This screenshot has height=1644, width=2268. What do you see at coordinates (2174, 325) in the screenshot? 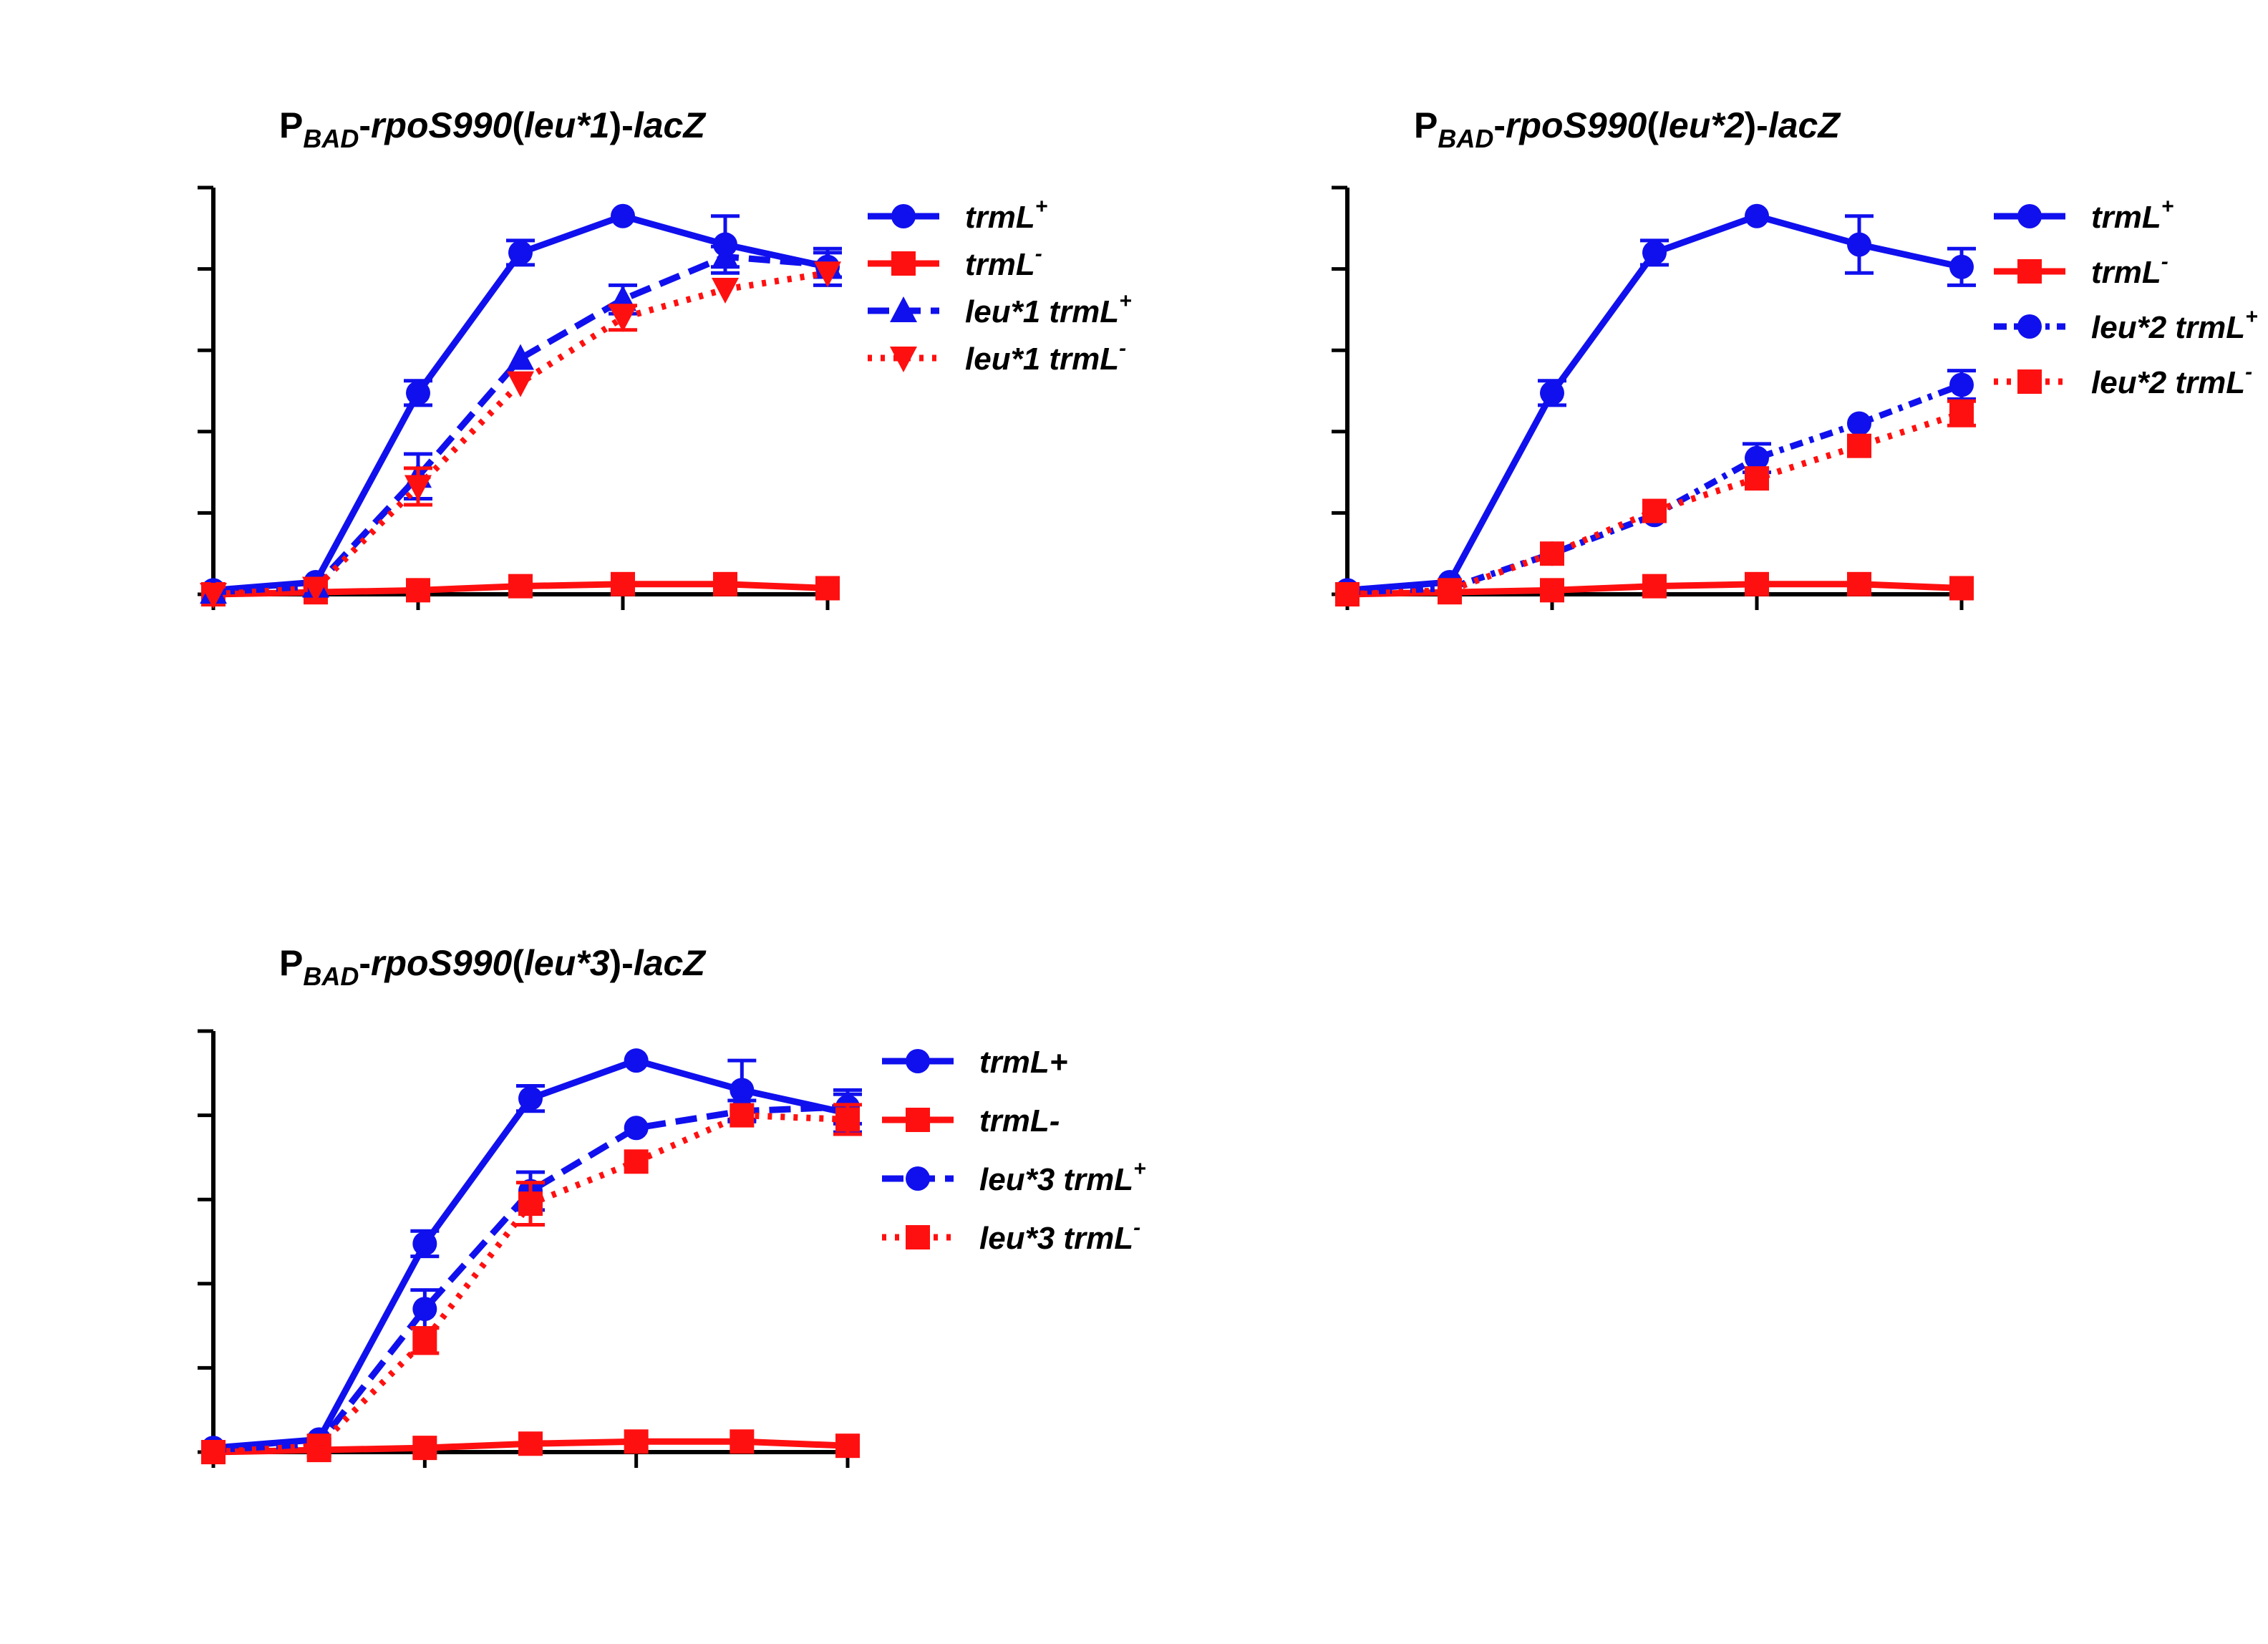
I see `legend-label: leu*2 trmL+` at bounding box center [2174, 325].